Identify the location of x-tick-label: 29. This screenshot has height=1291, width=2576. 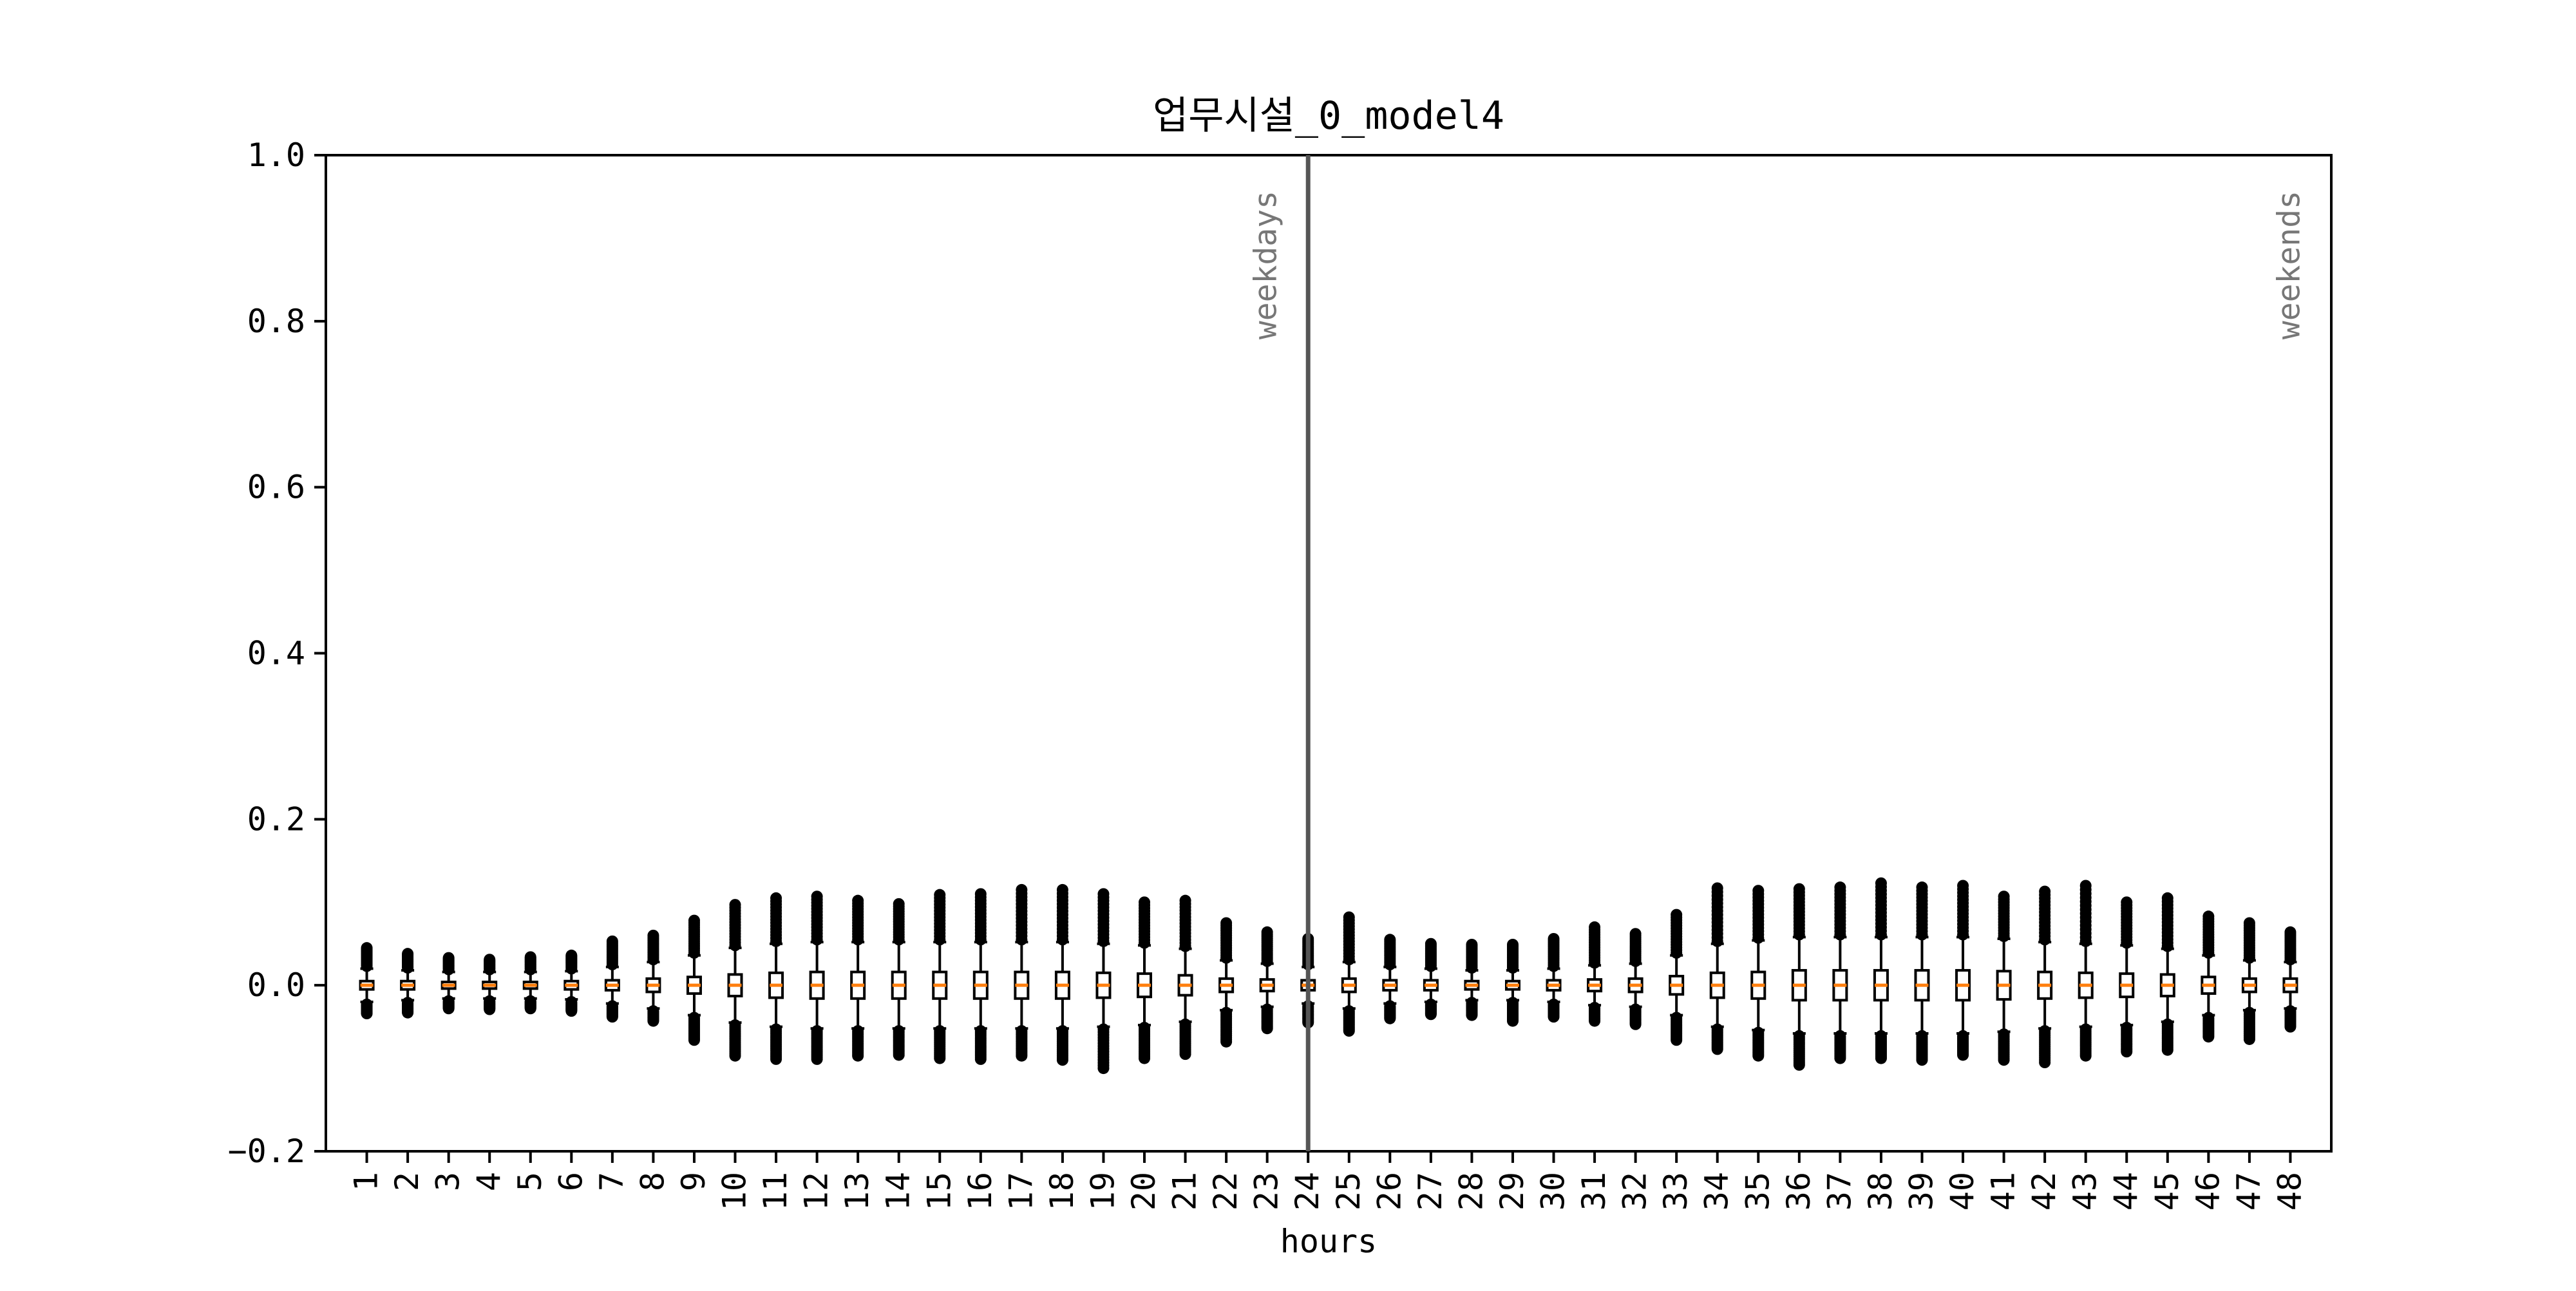
(1512, 1191).